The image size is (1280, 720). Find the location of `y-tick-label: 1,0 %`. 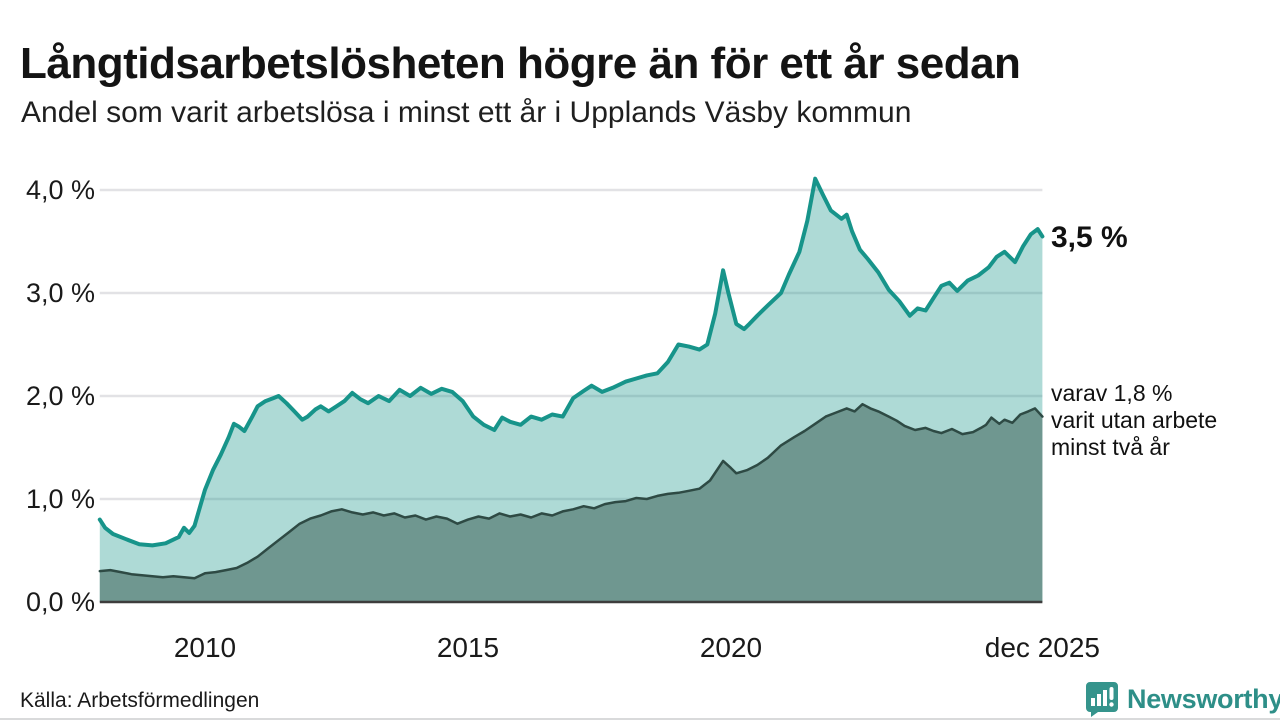

y-tick-label: 1,0 % is located at coordinates (60, 499).